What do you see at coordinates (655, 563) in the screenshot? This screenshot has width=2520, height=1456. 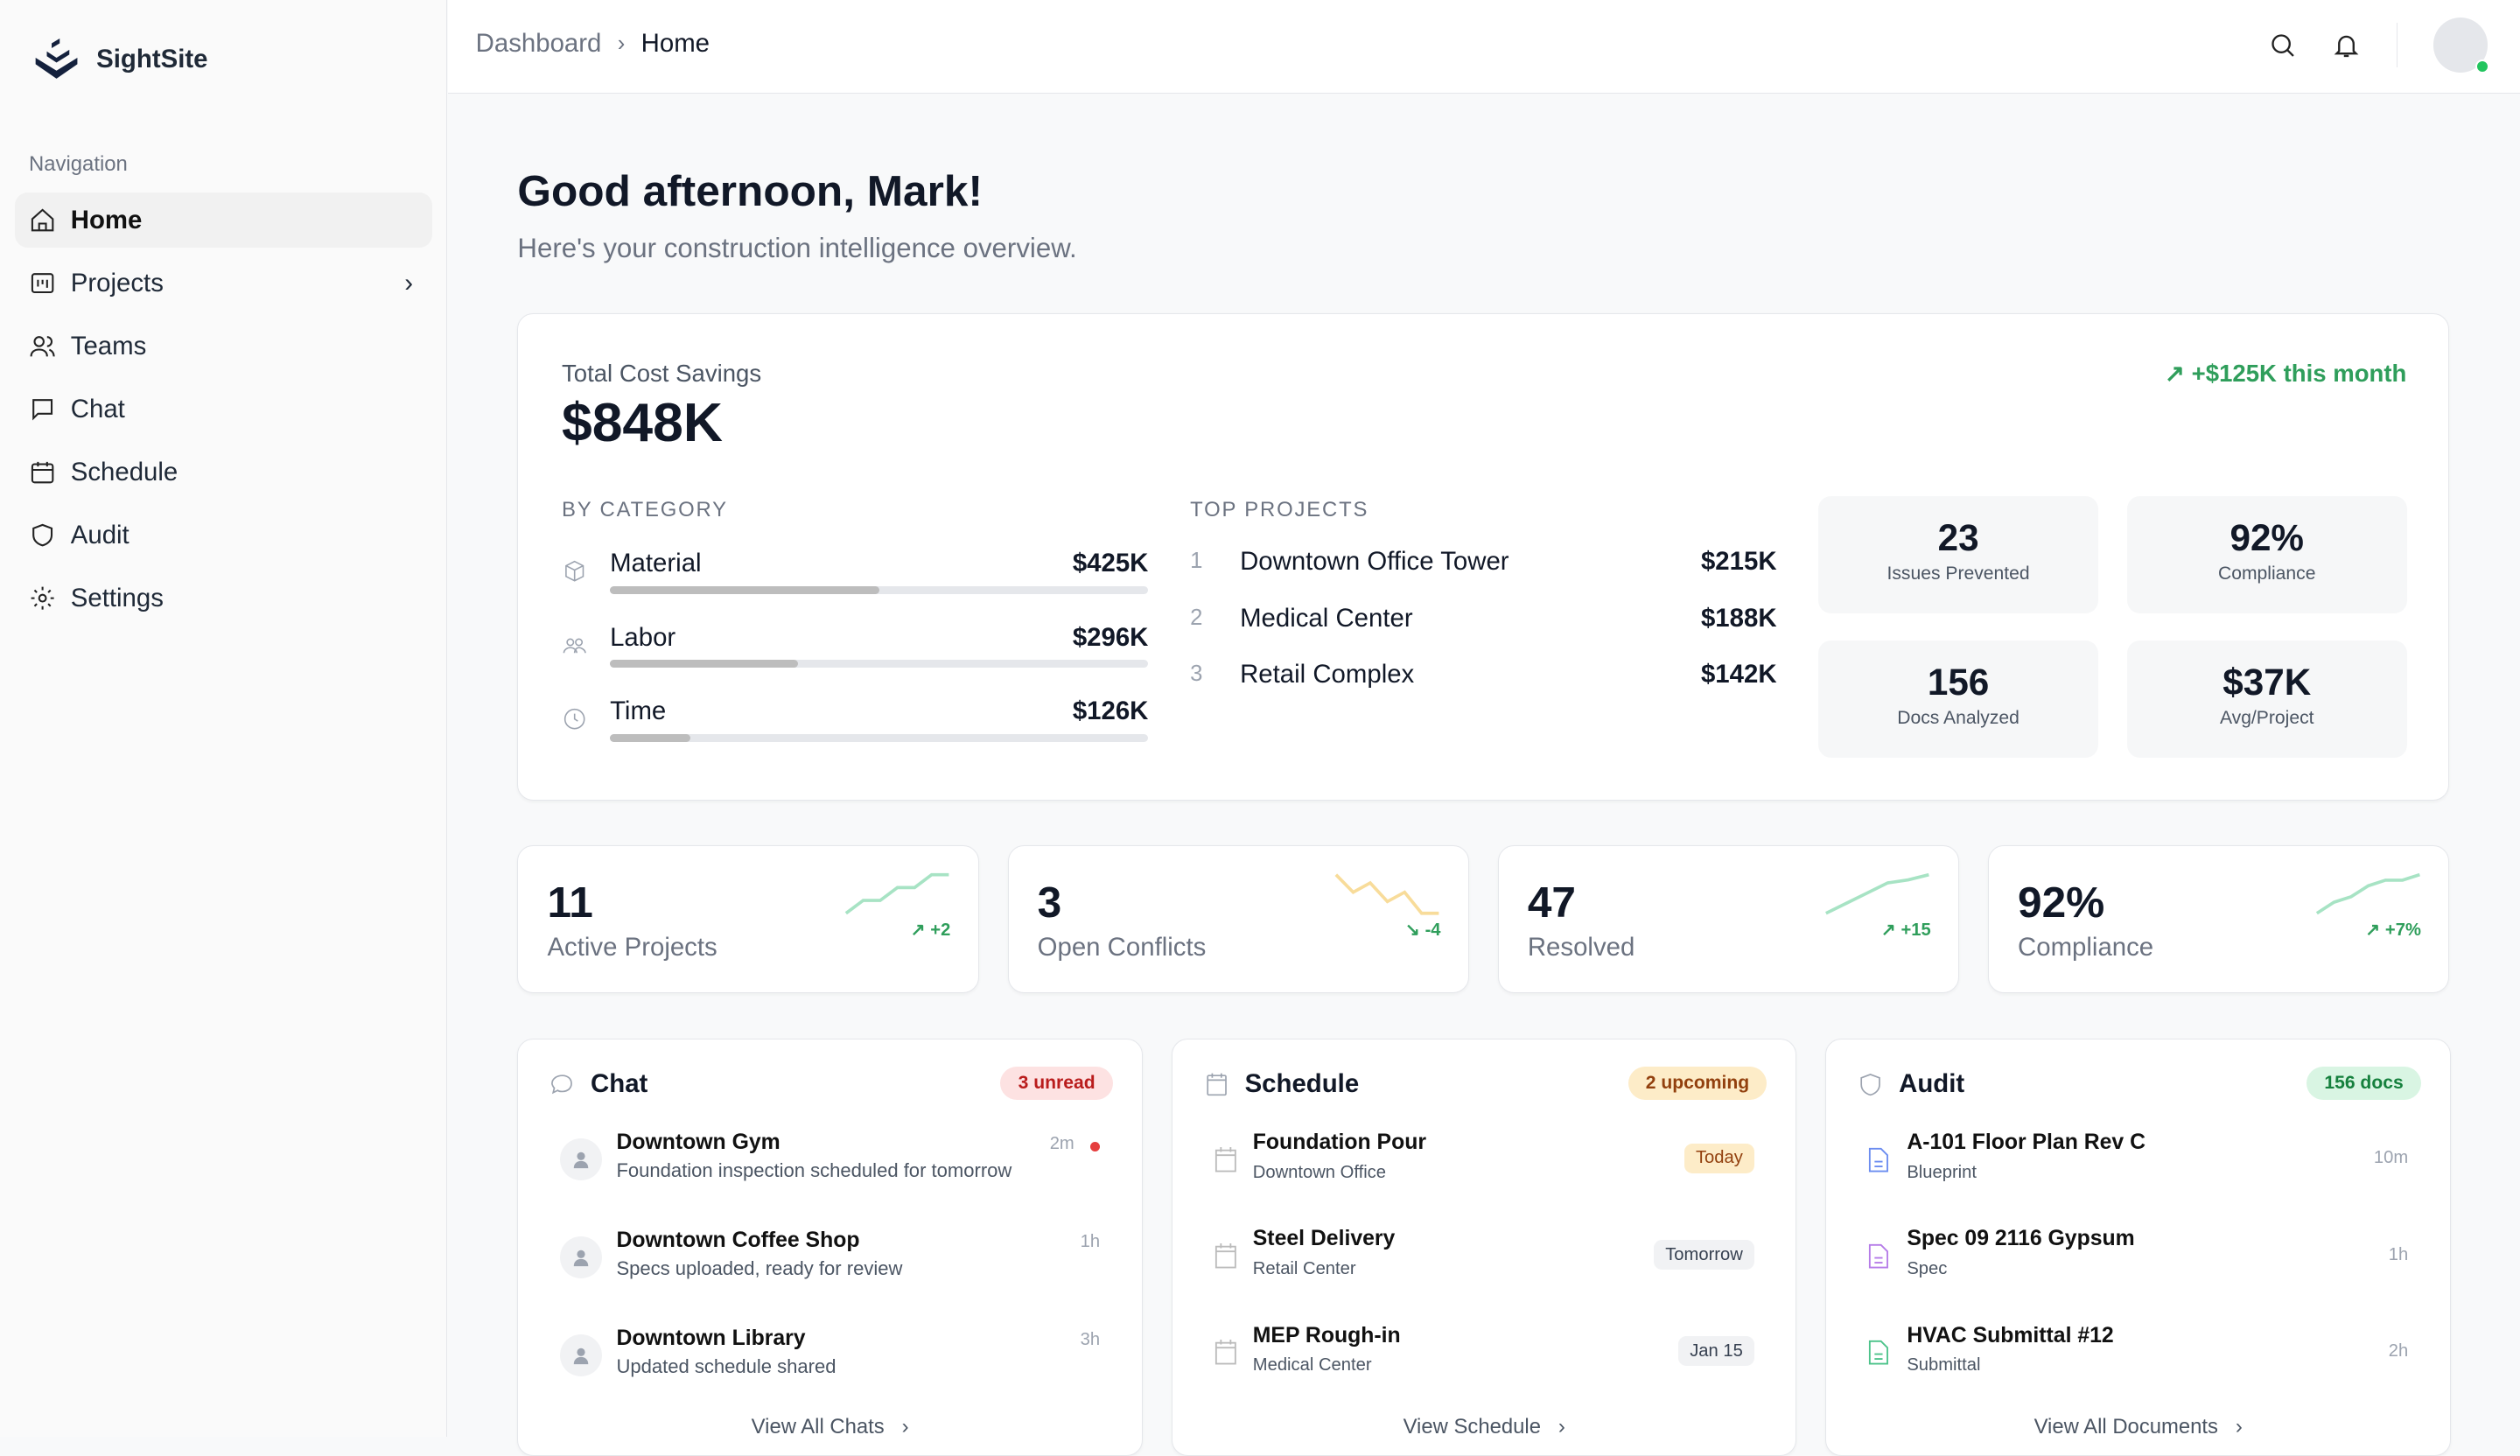 I see `category-name: Material` at bounding box center [655, 563].